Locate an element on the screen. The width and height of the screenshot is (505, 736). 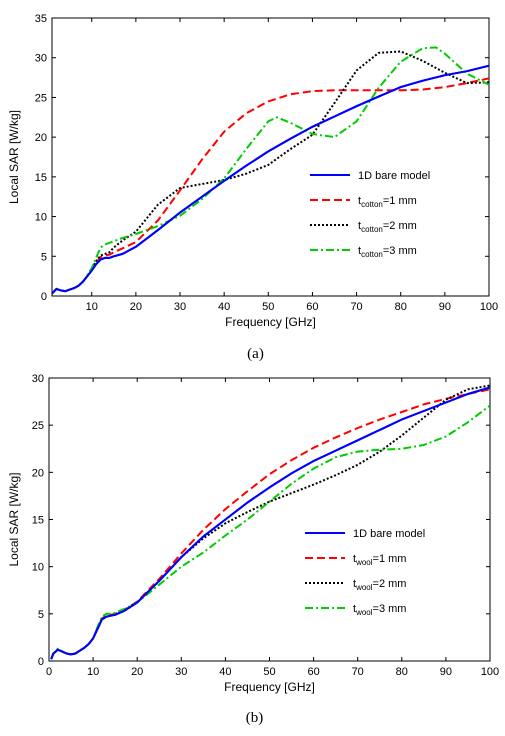
legend-entry: twool=2 mm is located at coordinates (379, 585).